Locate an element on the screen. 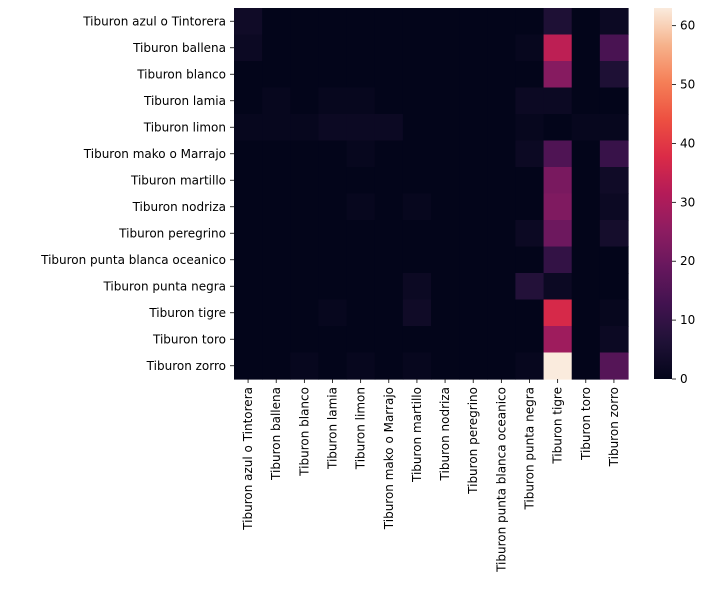  row-label: Tiburon punta blanca oceanico is located at coordinates (133, 260).